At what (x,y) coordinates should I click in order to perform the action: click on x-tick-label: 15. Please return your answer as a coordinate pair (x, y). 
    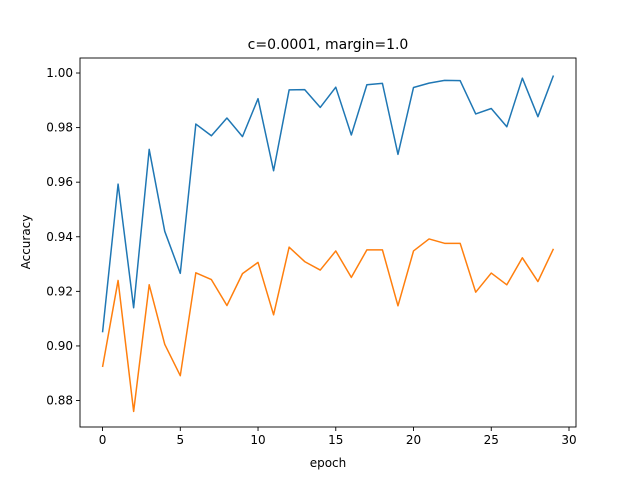
    Looking at the image, I should click on (335, 440).